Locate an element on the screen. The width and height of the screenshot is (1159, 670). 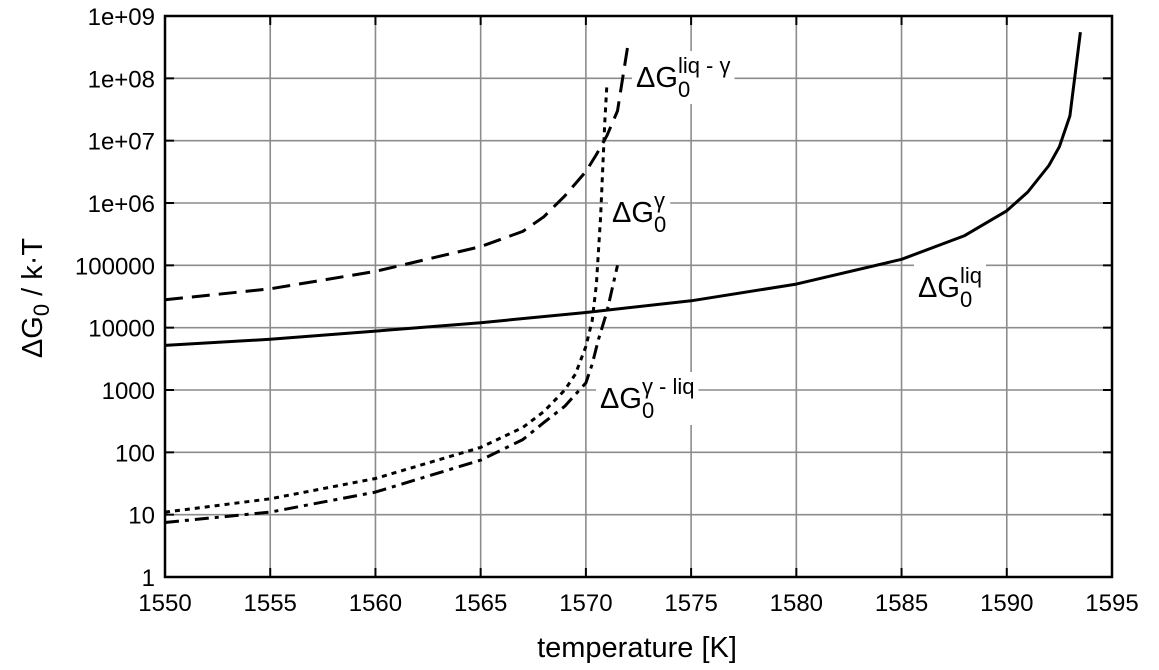
x-tick-label: 1560 is located at coordinates (375, 603).